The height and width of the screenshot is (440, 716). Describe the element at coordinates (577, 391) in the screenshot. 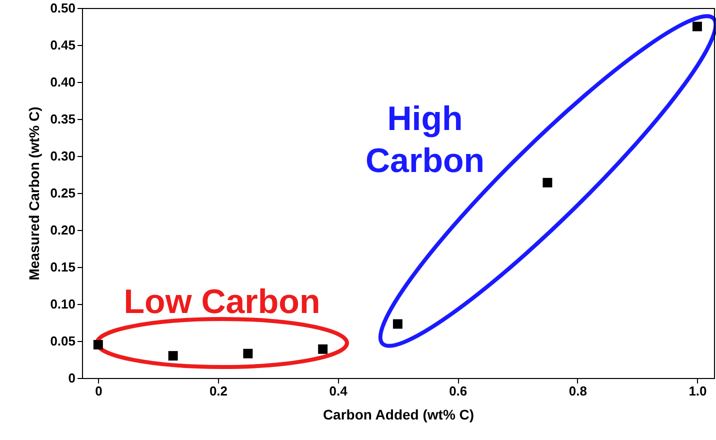

I see `x-tick-label: 0.8` at that location.